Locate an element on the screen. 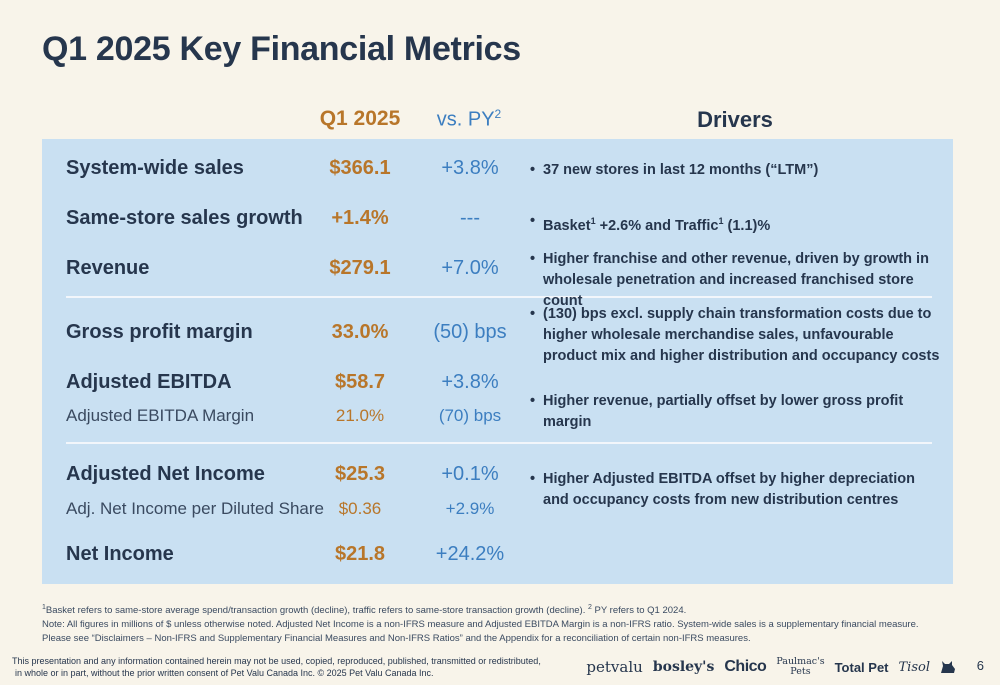 Image resolution: width=1000 pixels, height=685 pixels. metric-label: System-wide sales is located at coordinates (155, 168).